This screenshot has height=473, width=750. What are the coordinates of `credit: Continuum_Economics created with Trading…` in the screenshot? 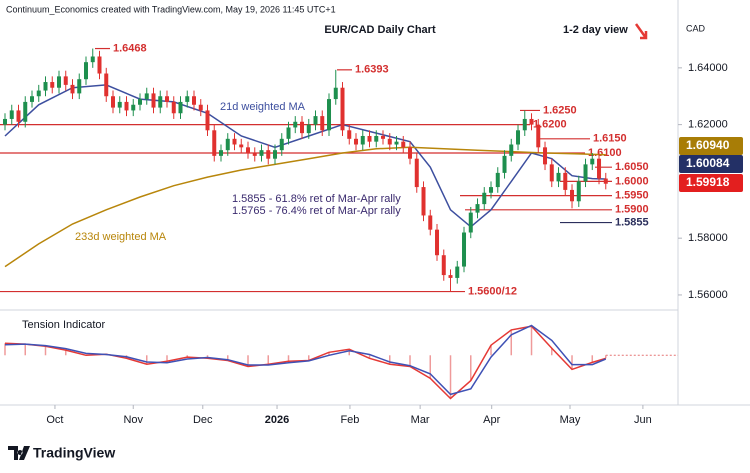 It's located at (171, 9).